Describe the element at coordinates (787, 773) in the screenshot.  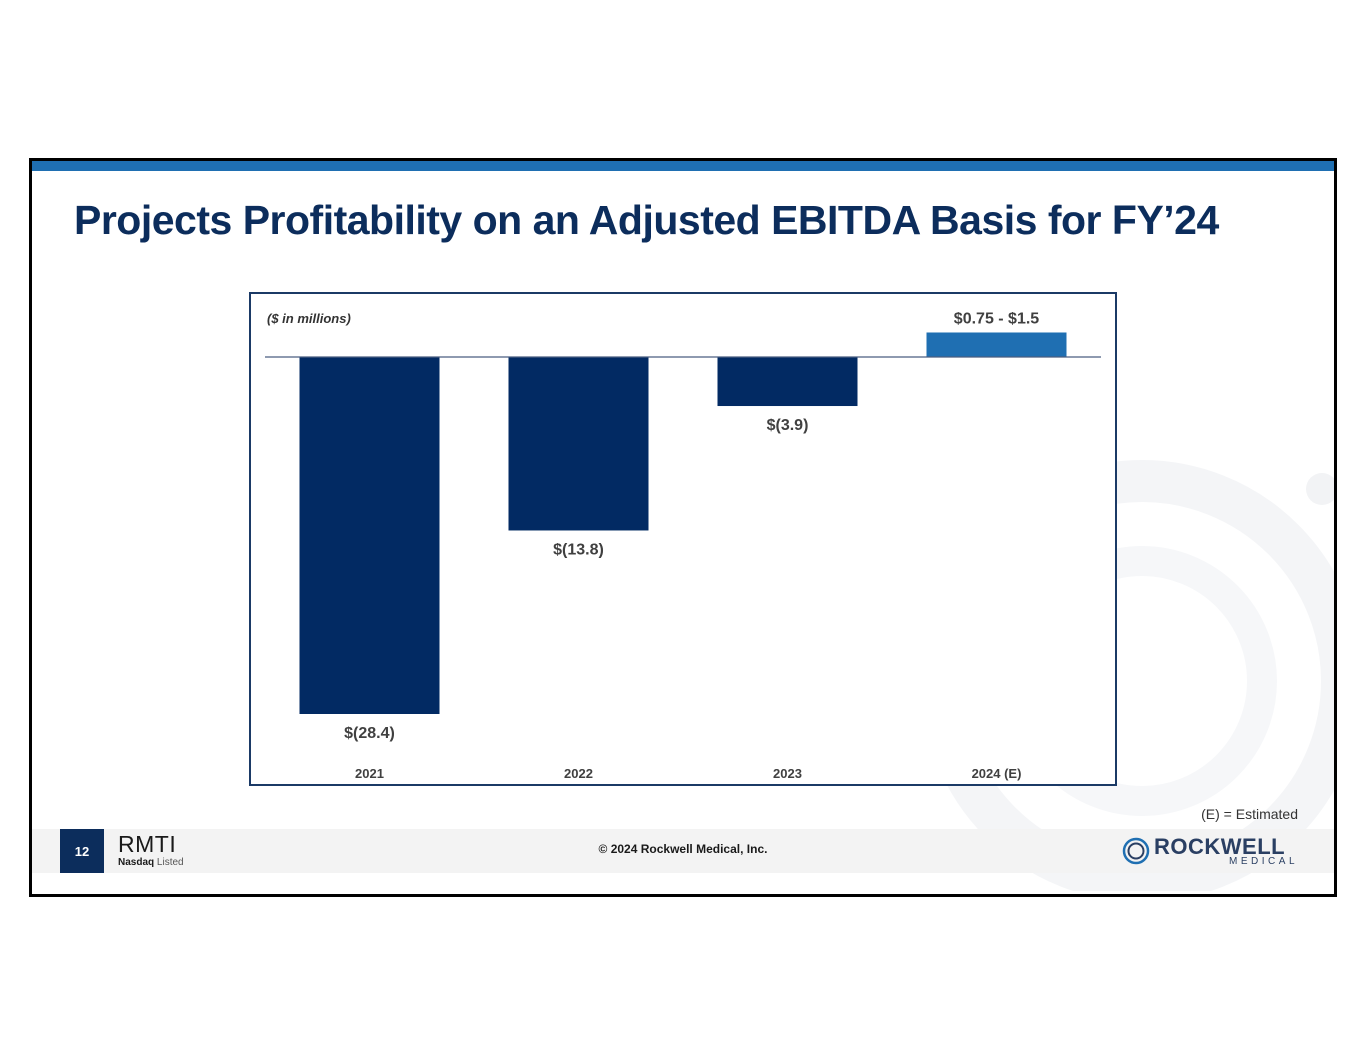
I see `x-tick-label: 2023` at that location.